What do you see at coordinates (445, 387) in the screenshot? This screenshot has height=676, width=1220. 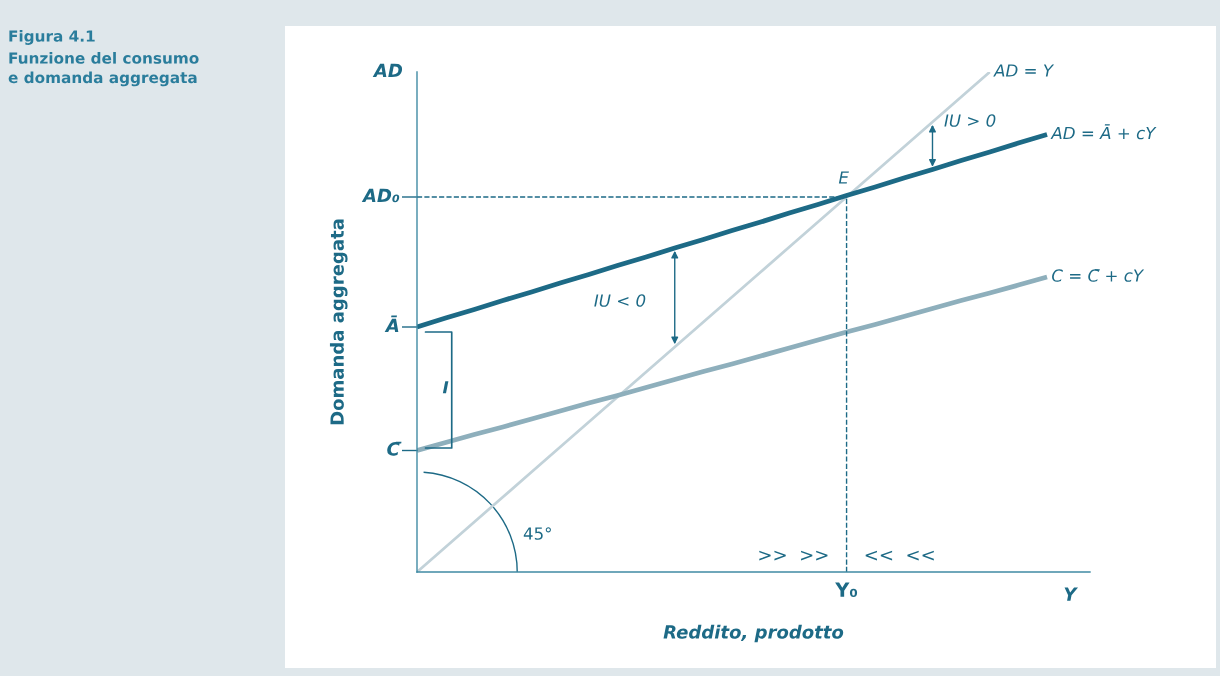 I see `annotation: I` at bounding box center [445, 387].